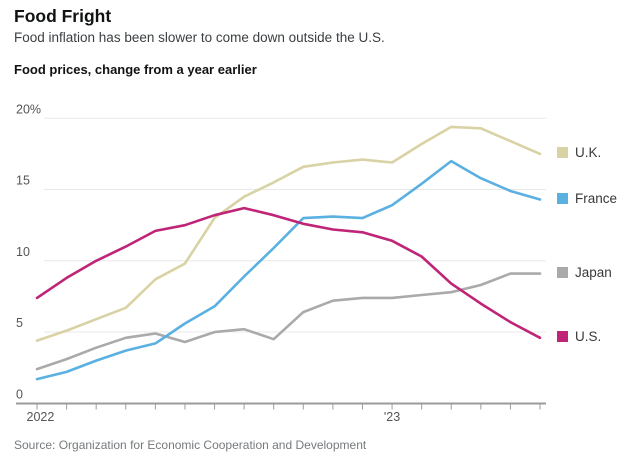 The width and height of the screenshot is (629, 470). Describe the element at coordinates (23, 252) in the screenshot. I see `y-axis-tick-label: 10` at that location.